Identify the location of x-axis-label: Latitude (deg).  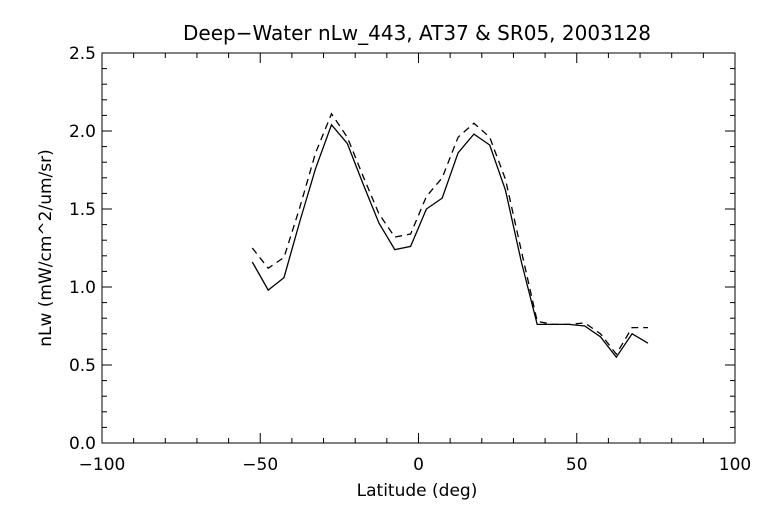
(417, 491).